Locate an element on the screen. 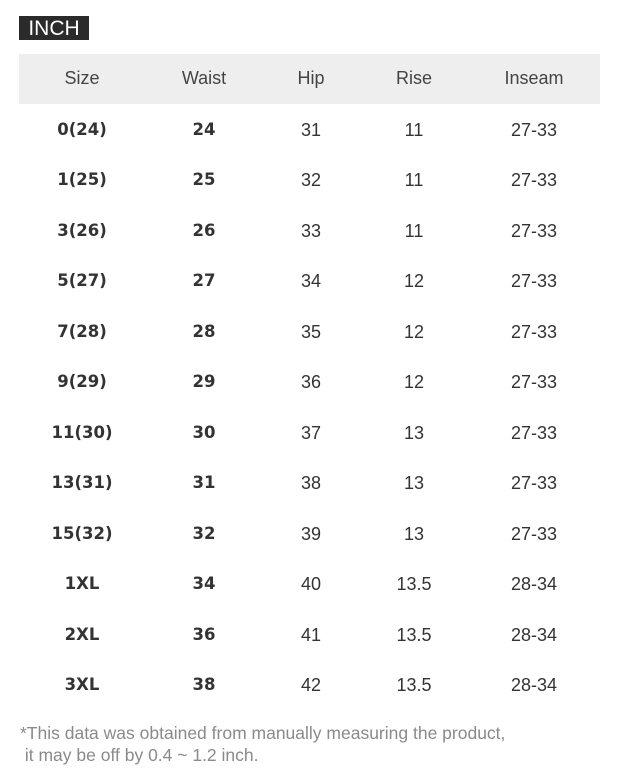 This screenshot has width=630, height=779. table-row: 9(29) 29 36 12 27-33 is located at coordinates (309, 382).